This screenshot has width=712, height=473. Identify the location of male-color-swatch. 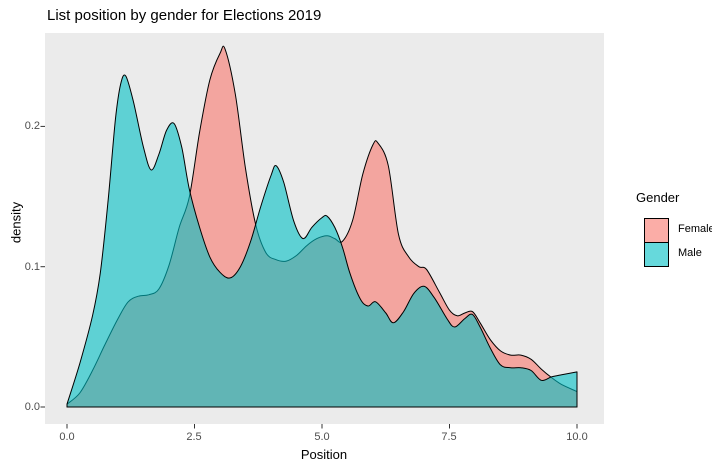
(656, 254).